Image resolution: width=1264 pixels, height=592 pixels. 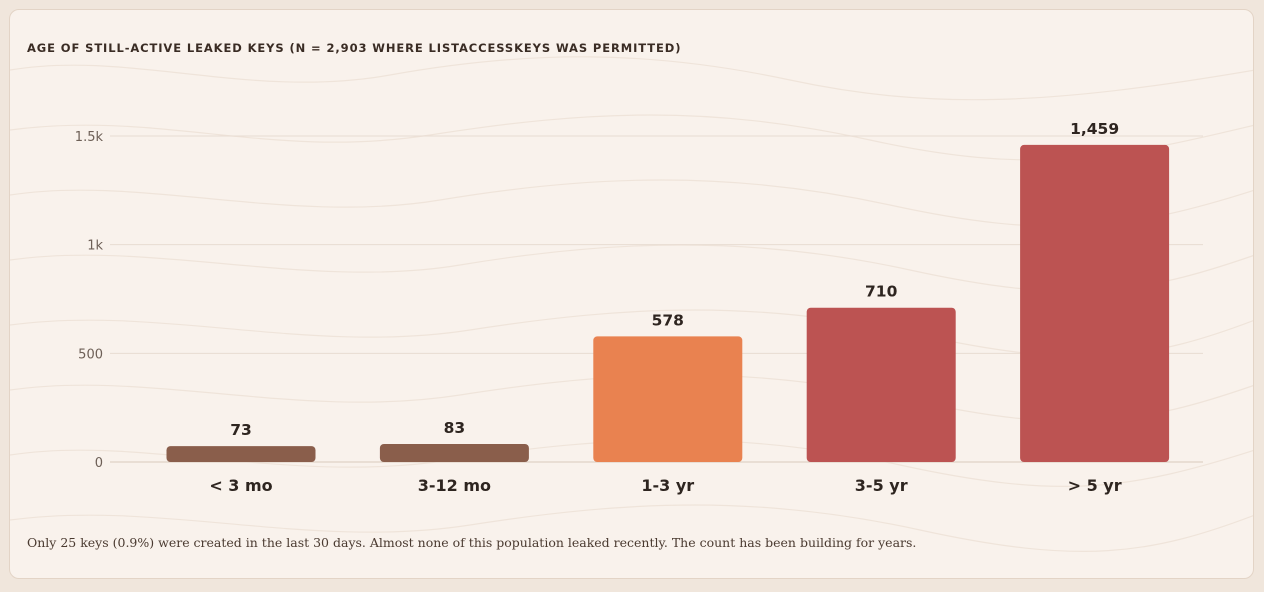 I want to click on category-label: 3-5 yr, so click(x=881, y=485).